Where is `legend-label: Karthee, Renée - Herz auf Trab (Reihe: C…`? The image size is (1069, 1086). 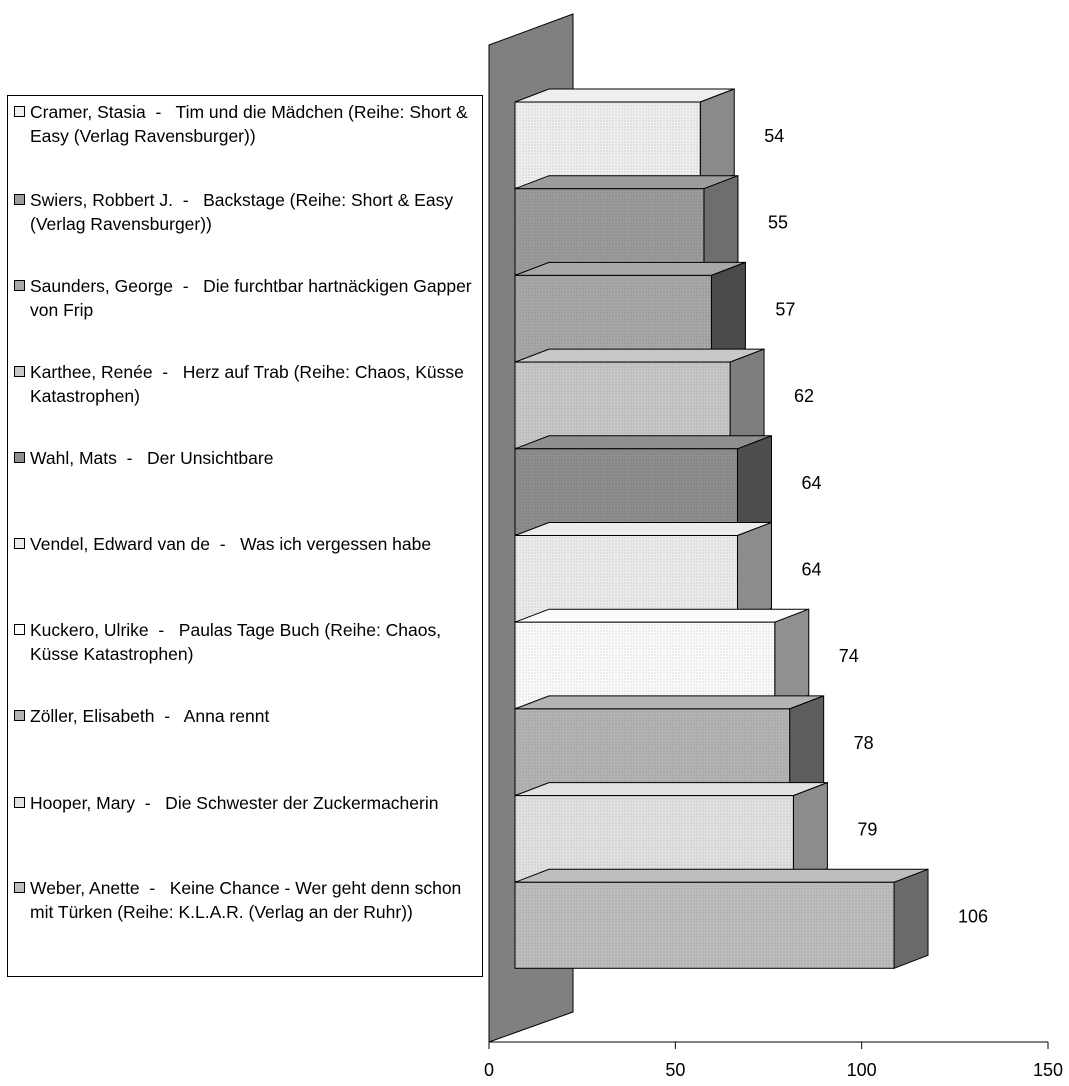
legend-label: Karthee, Renée - Herz auf Trab (Reihe: C… is located at coordinates (249, 384).